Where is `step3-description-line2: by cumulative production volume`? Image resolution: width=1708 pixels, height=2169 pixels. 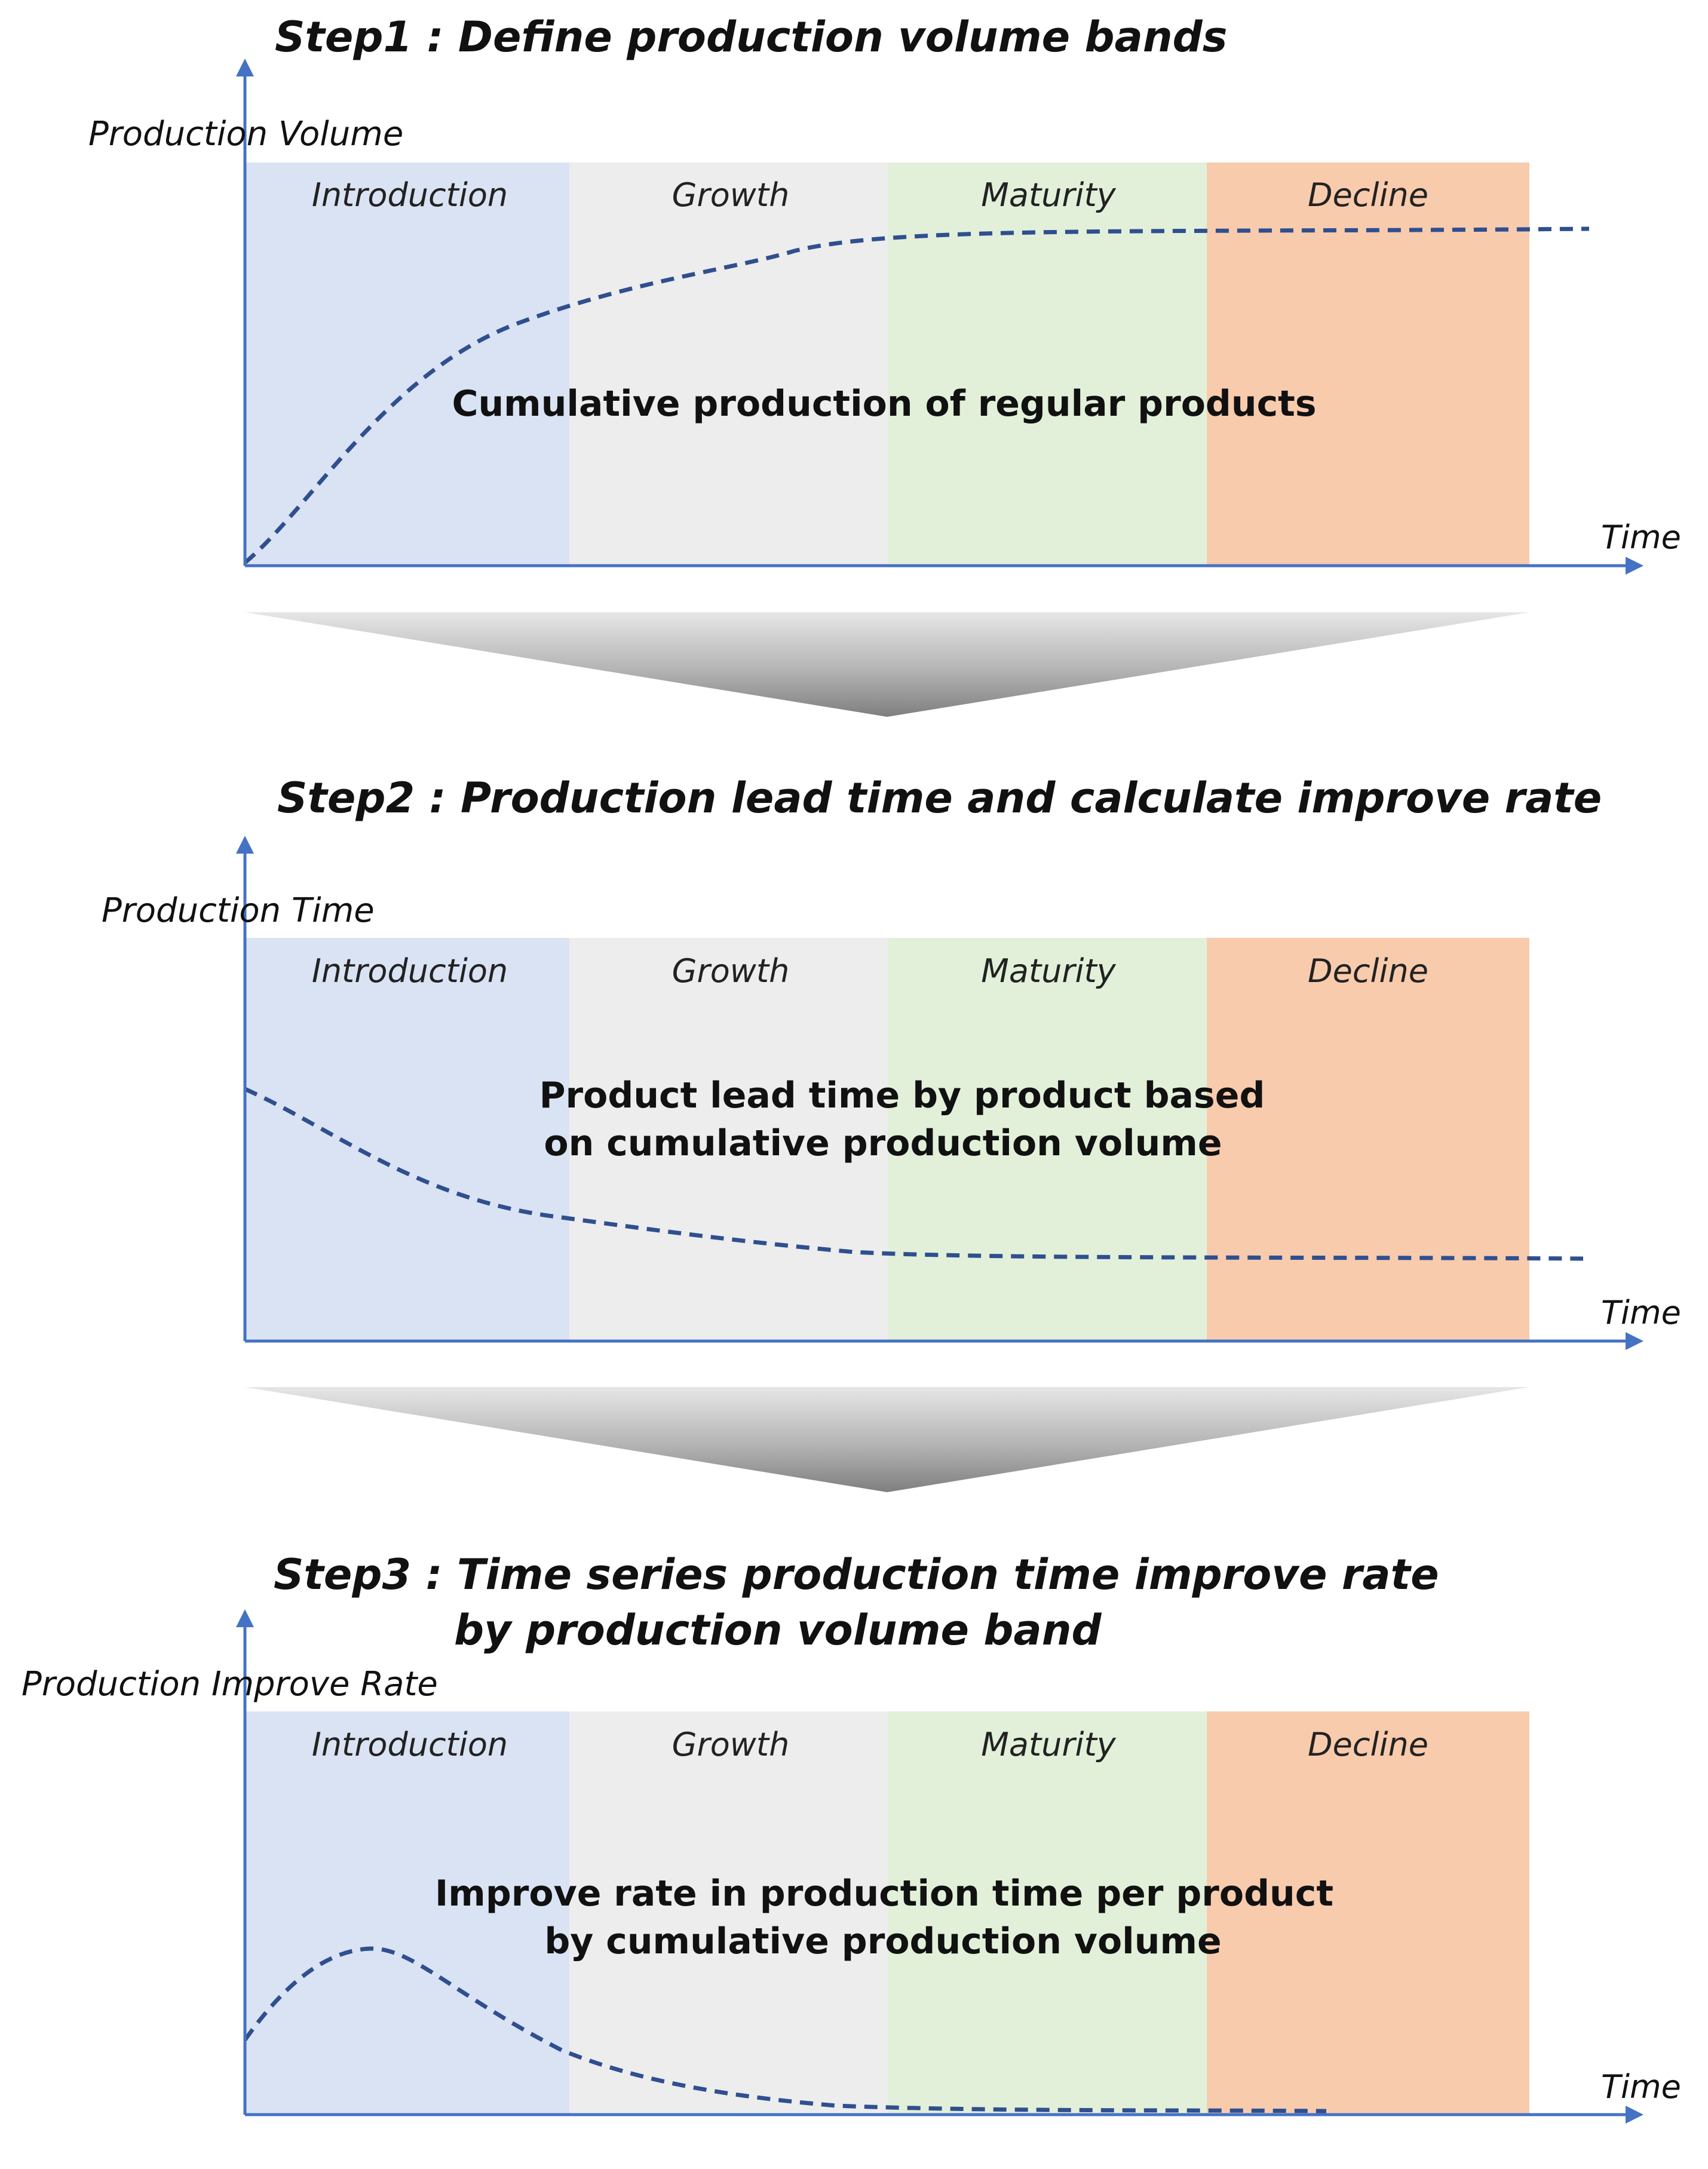
step3-description-line2: by cumulative production volume is located at coordinates (883, 1941).